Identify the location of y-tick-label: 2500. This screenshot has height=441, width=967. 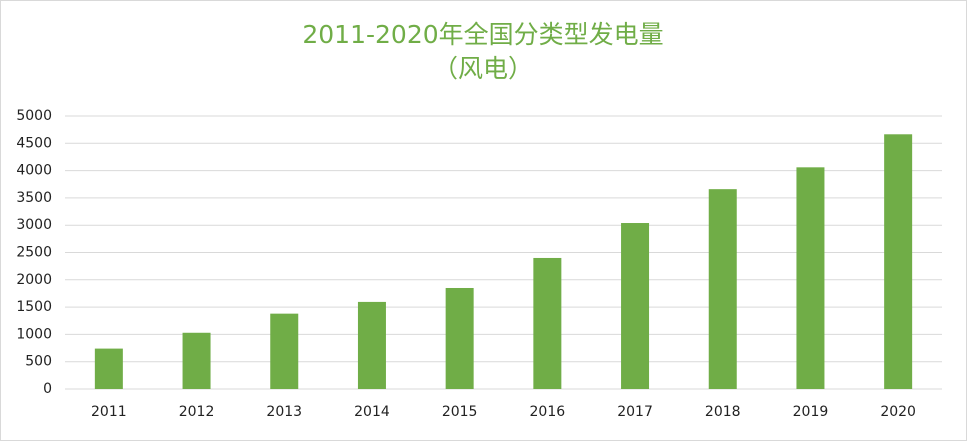
(34, 253).